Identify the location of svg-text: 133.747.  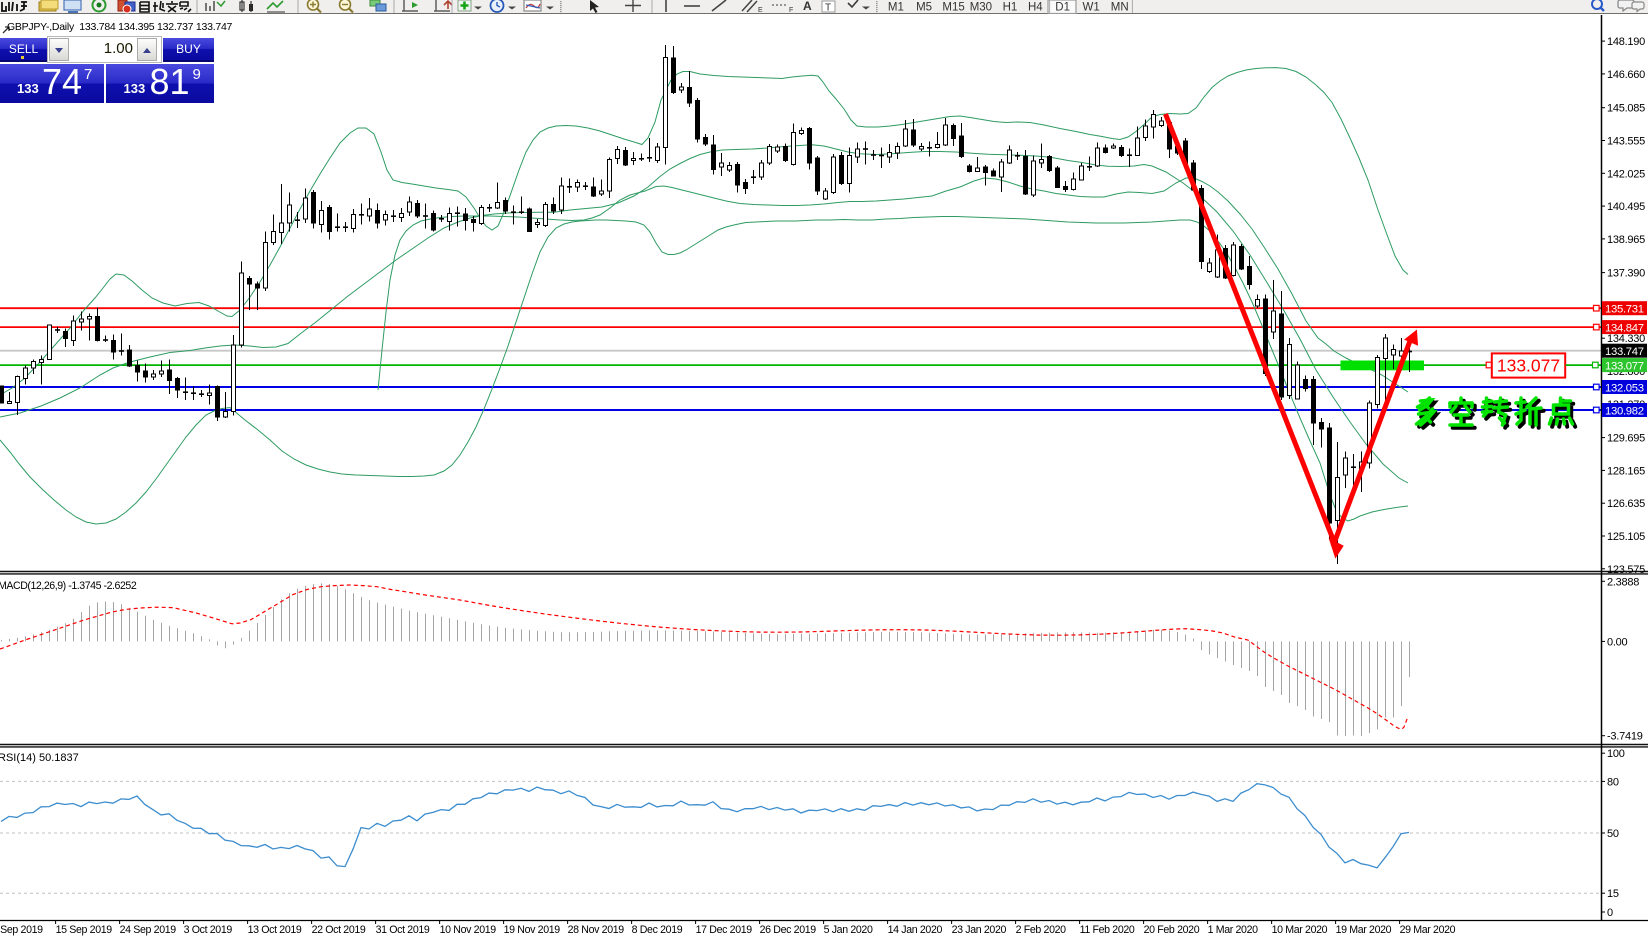
(1624, 352).